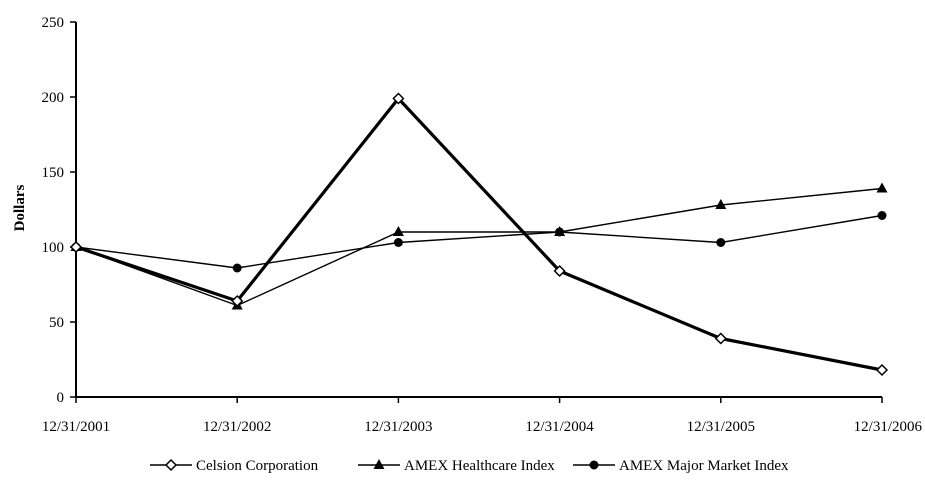 The height and width of the screenshot is (482, 925). Describe the element at coordinates (888, 427) in the screenshot. I see `x-tick-label: 12/31/2006` at that location.